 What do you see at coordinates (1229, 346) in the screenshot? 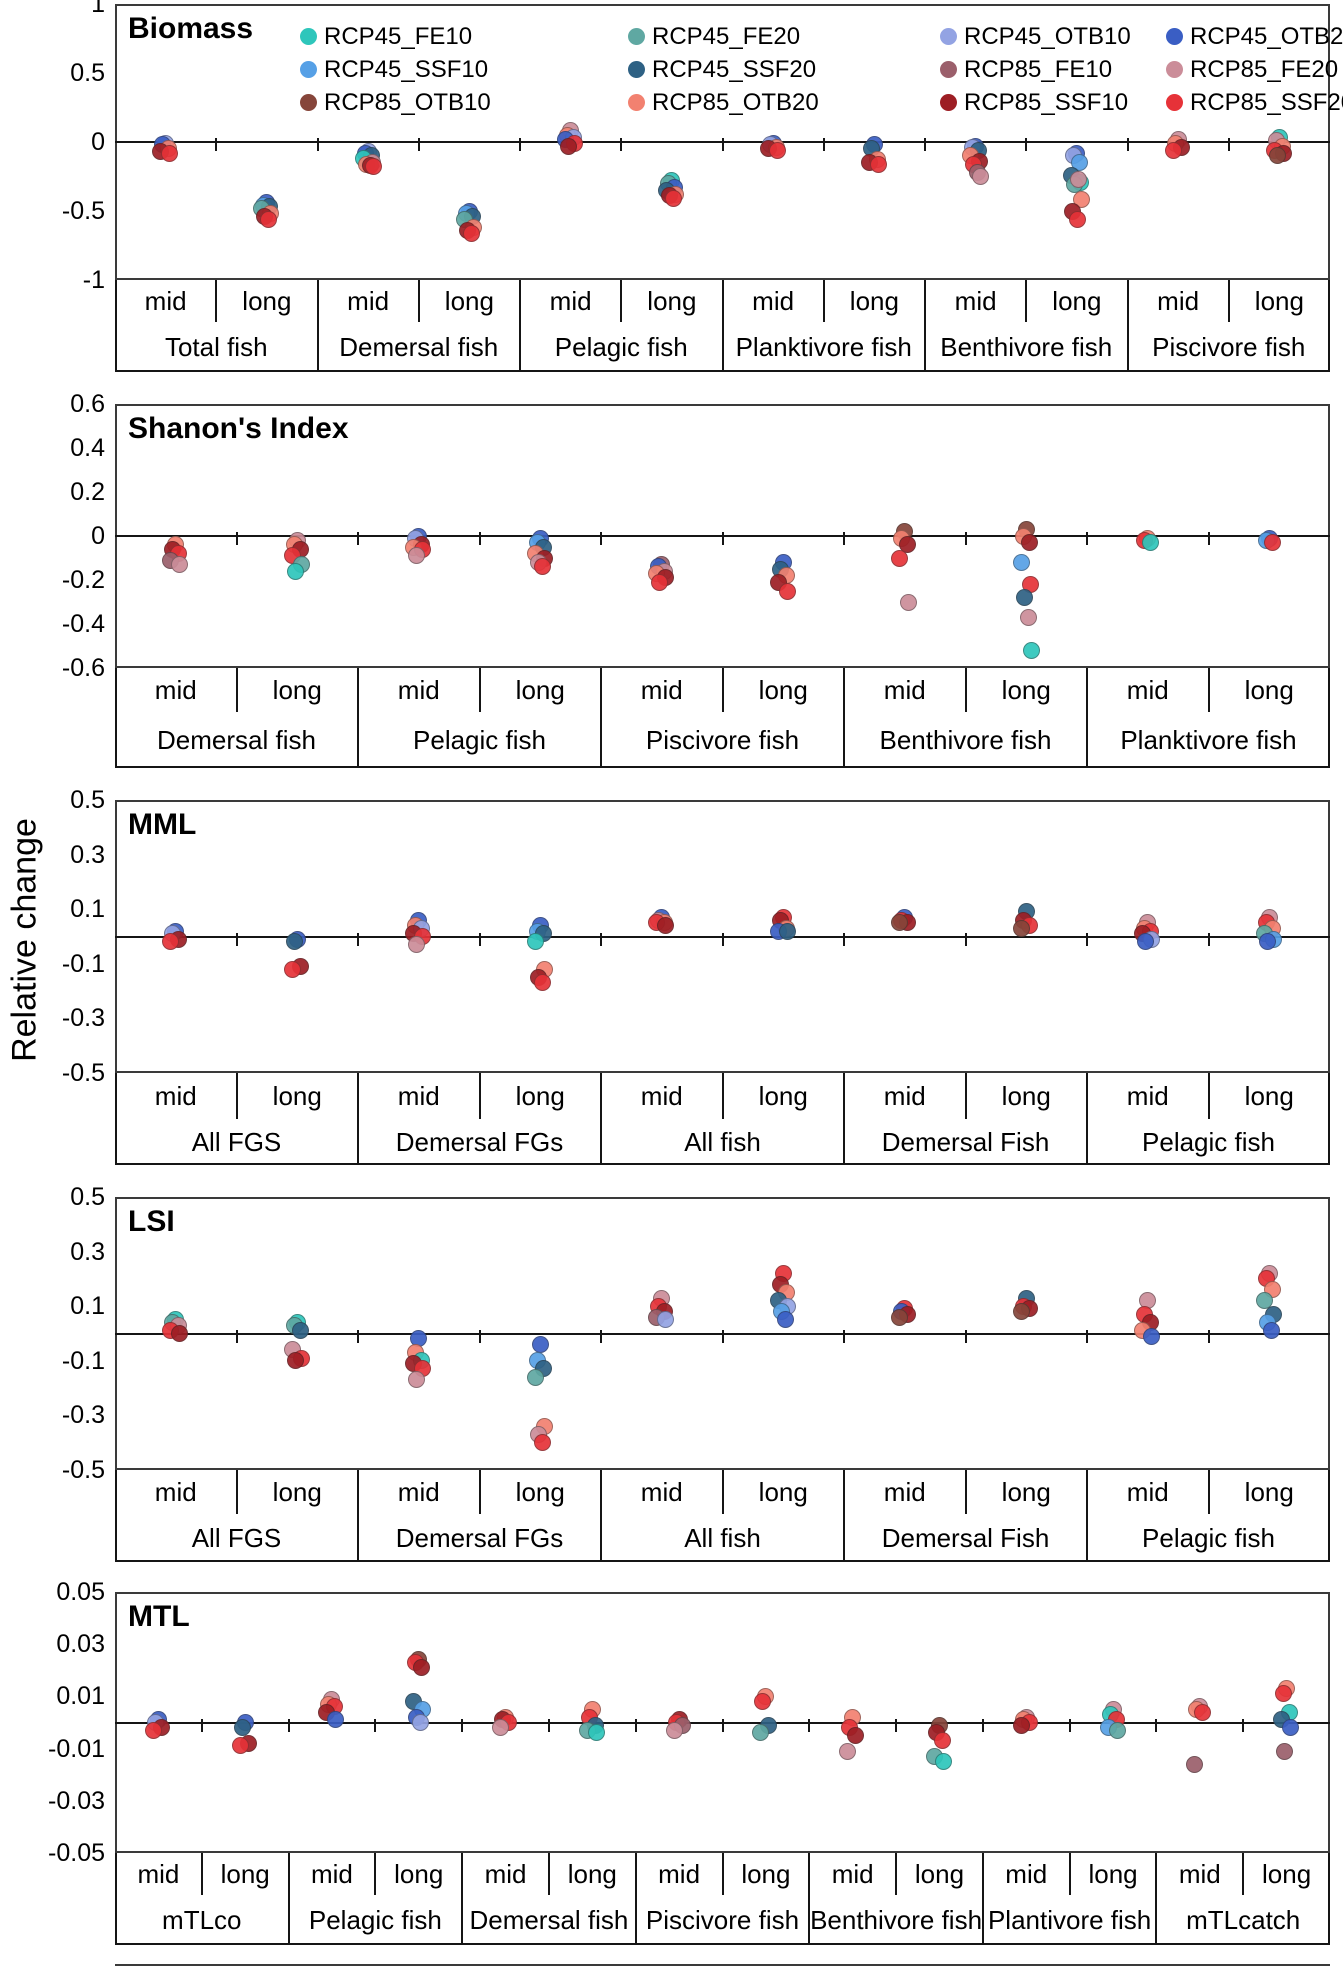
I see `xlabel-category-cell: Piscivore fish` at bounding box center [1229, 346].